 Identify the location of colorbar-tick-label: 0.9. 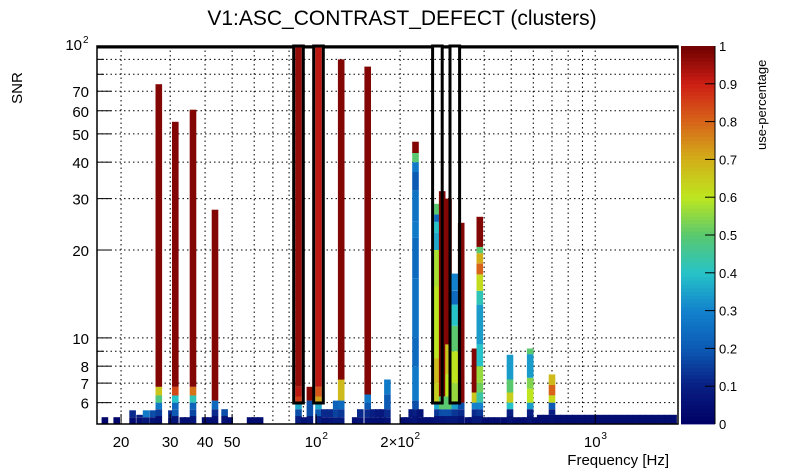
(728, 84).